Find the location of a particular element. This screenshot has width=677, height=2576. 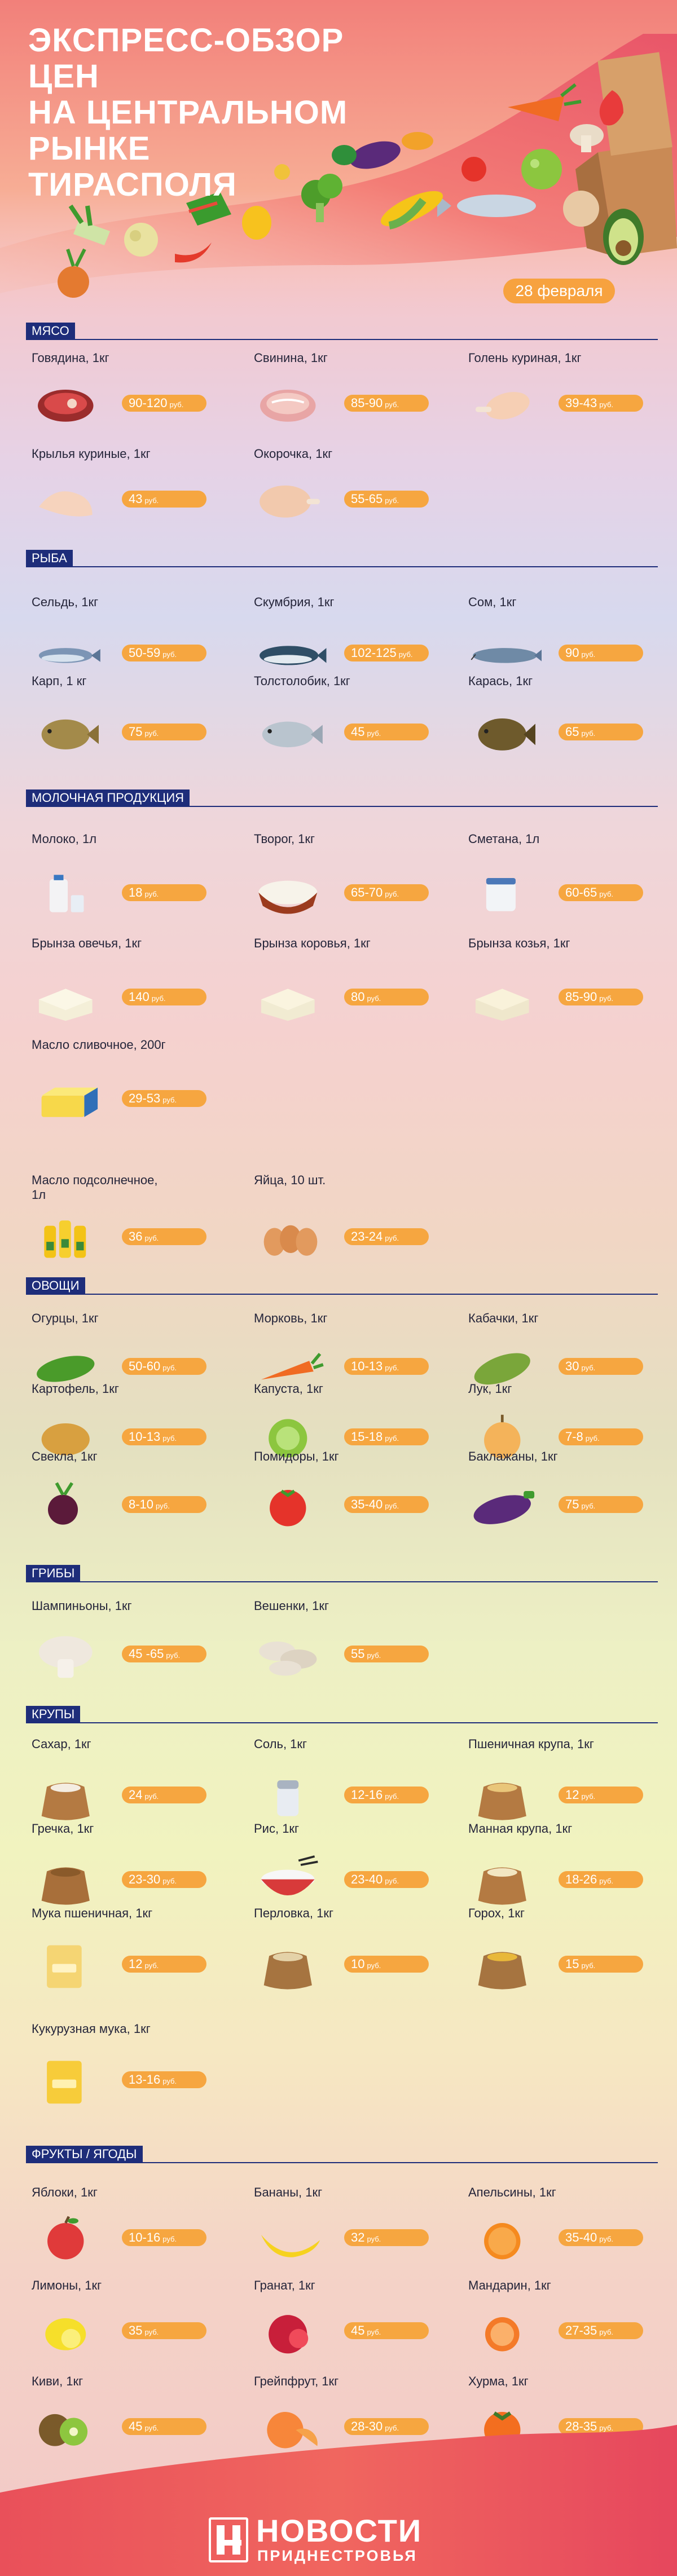

rice-bowl-icon is located at coordinates (289, 1875).